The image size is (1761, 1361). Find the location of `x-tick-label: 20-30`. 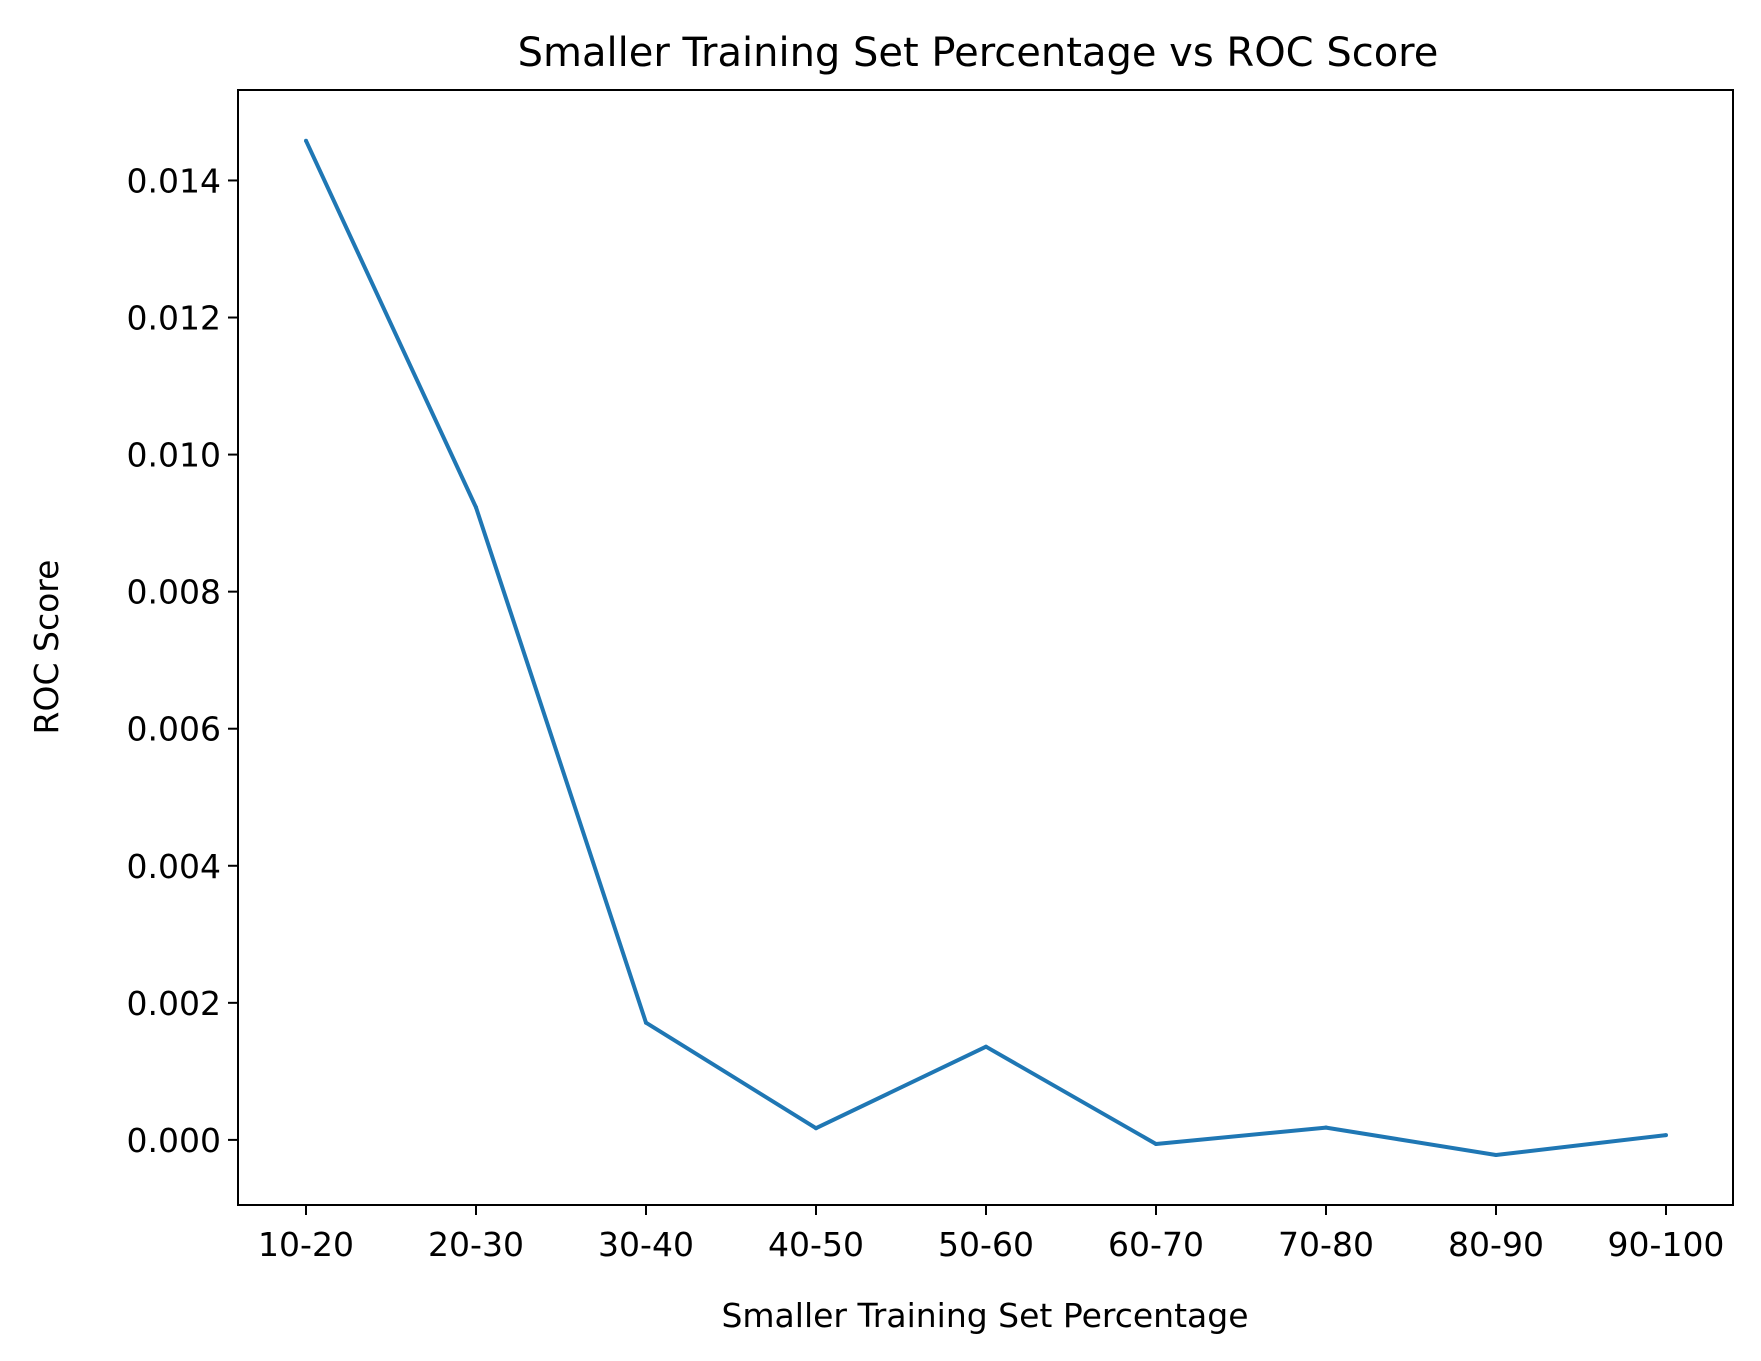

x-tick-label: 20-30 is located at coordinates (476, 1244).